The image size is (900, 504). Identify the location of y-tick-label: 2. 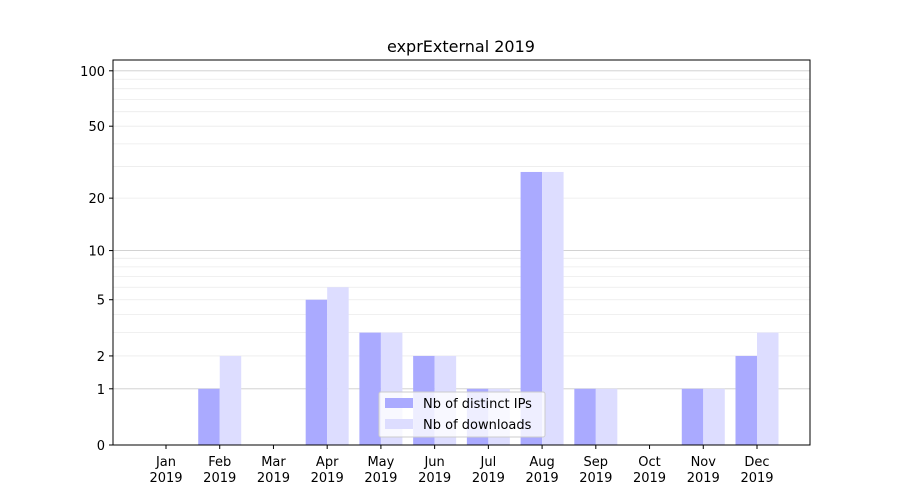
(101, 357).